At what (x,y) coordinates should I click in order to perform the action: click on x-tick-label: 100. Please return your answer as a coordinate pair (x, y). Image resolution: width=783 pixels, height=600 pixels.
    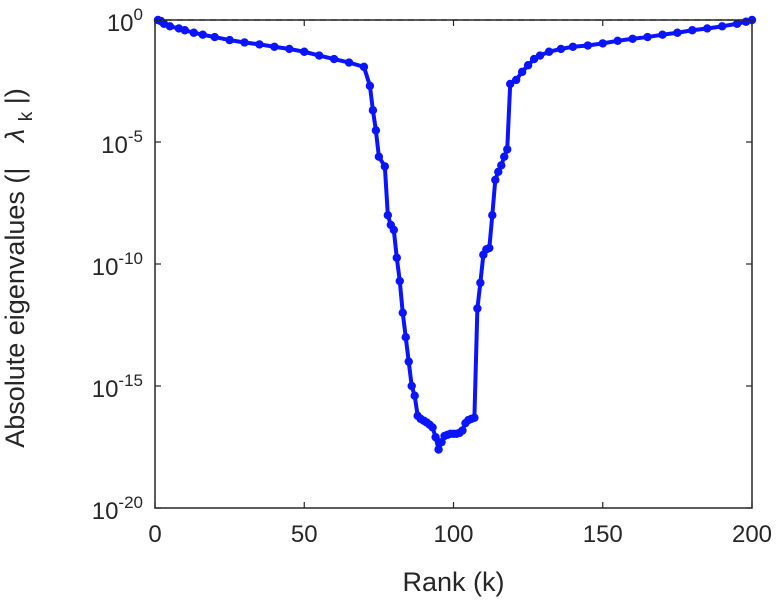
    Looking at the image, I should click on (453, 534).